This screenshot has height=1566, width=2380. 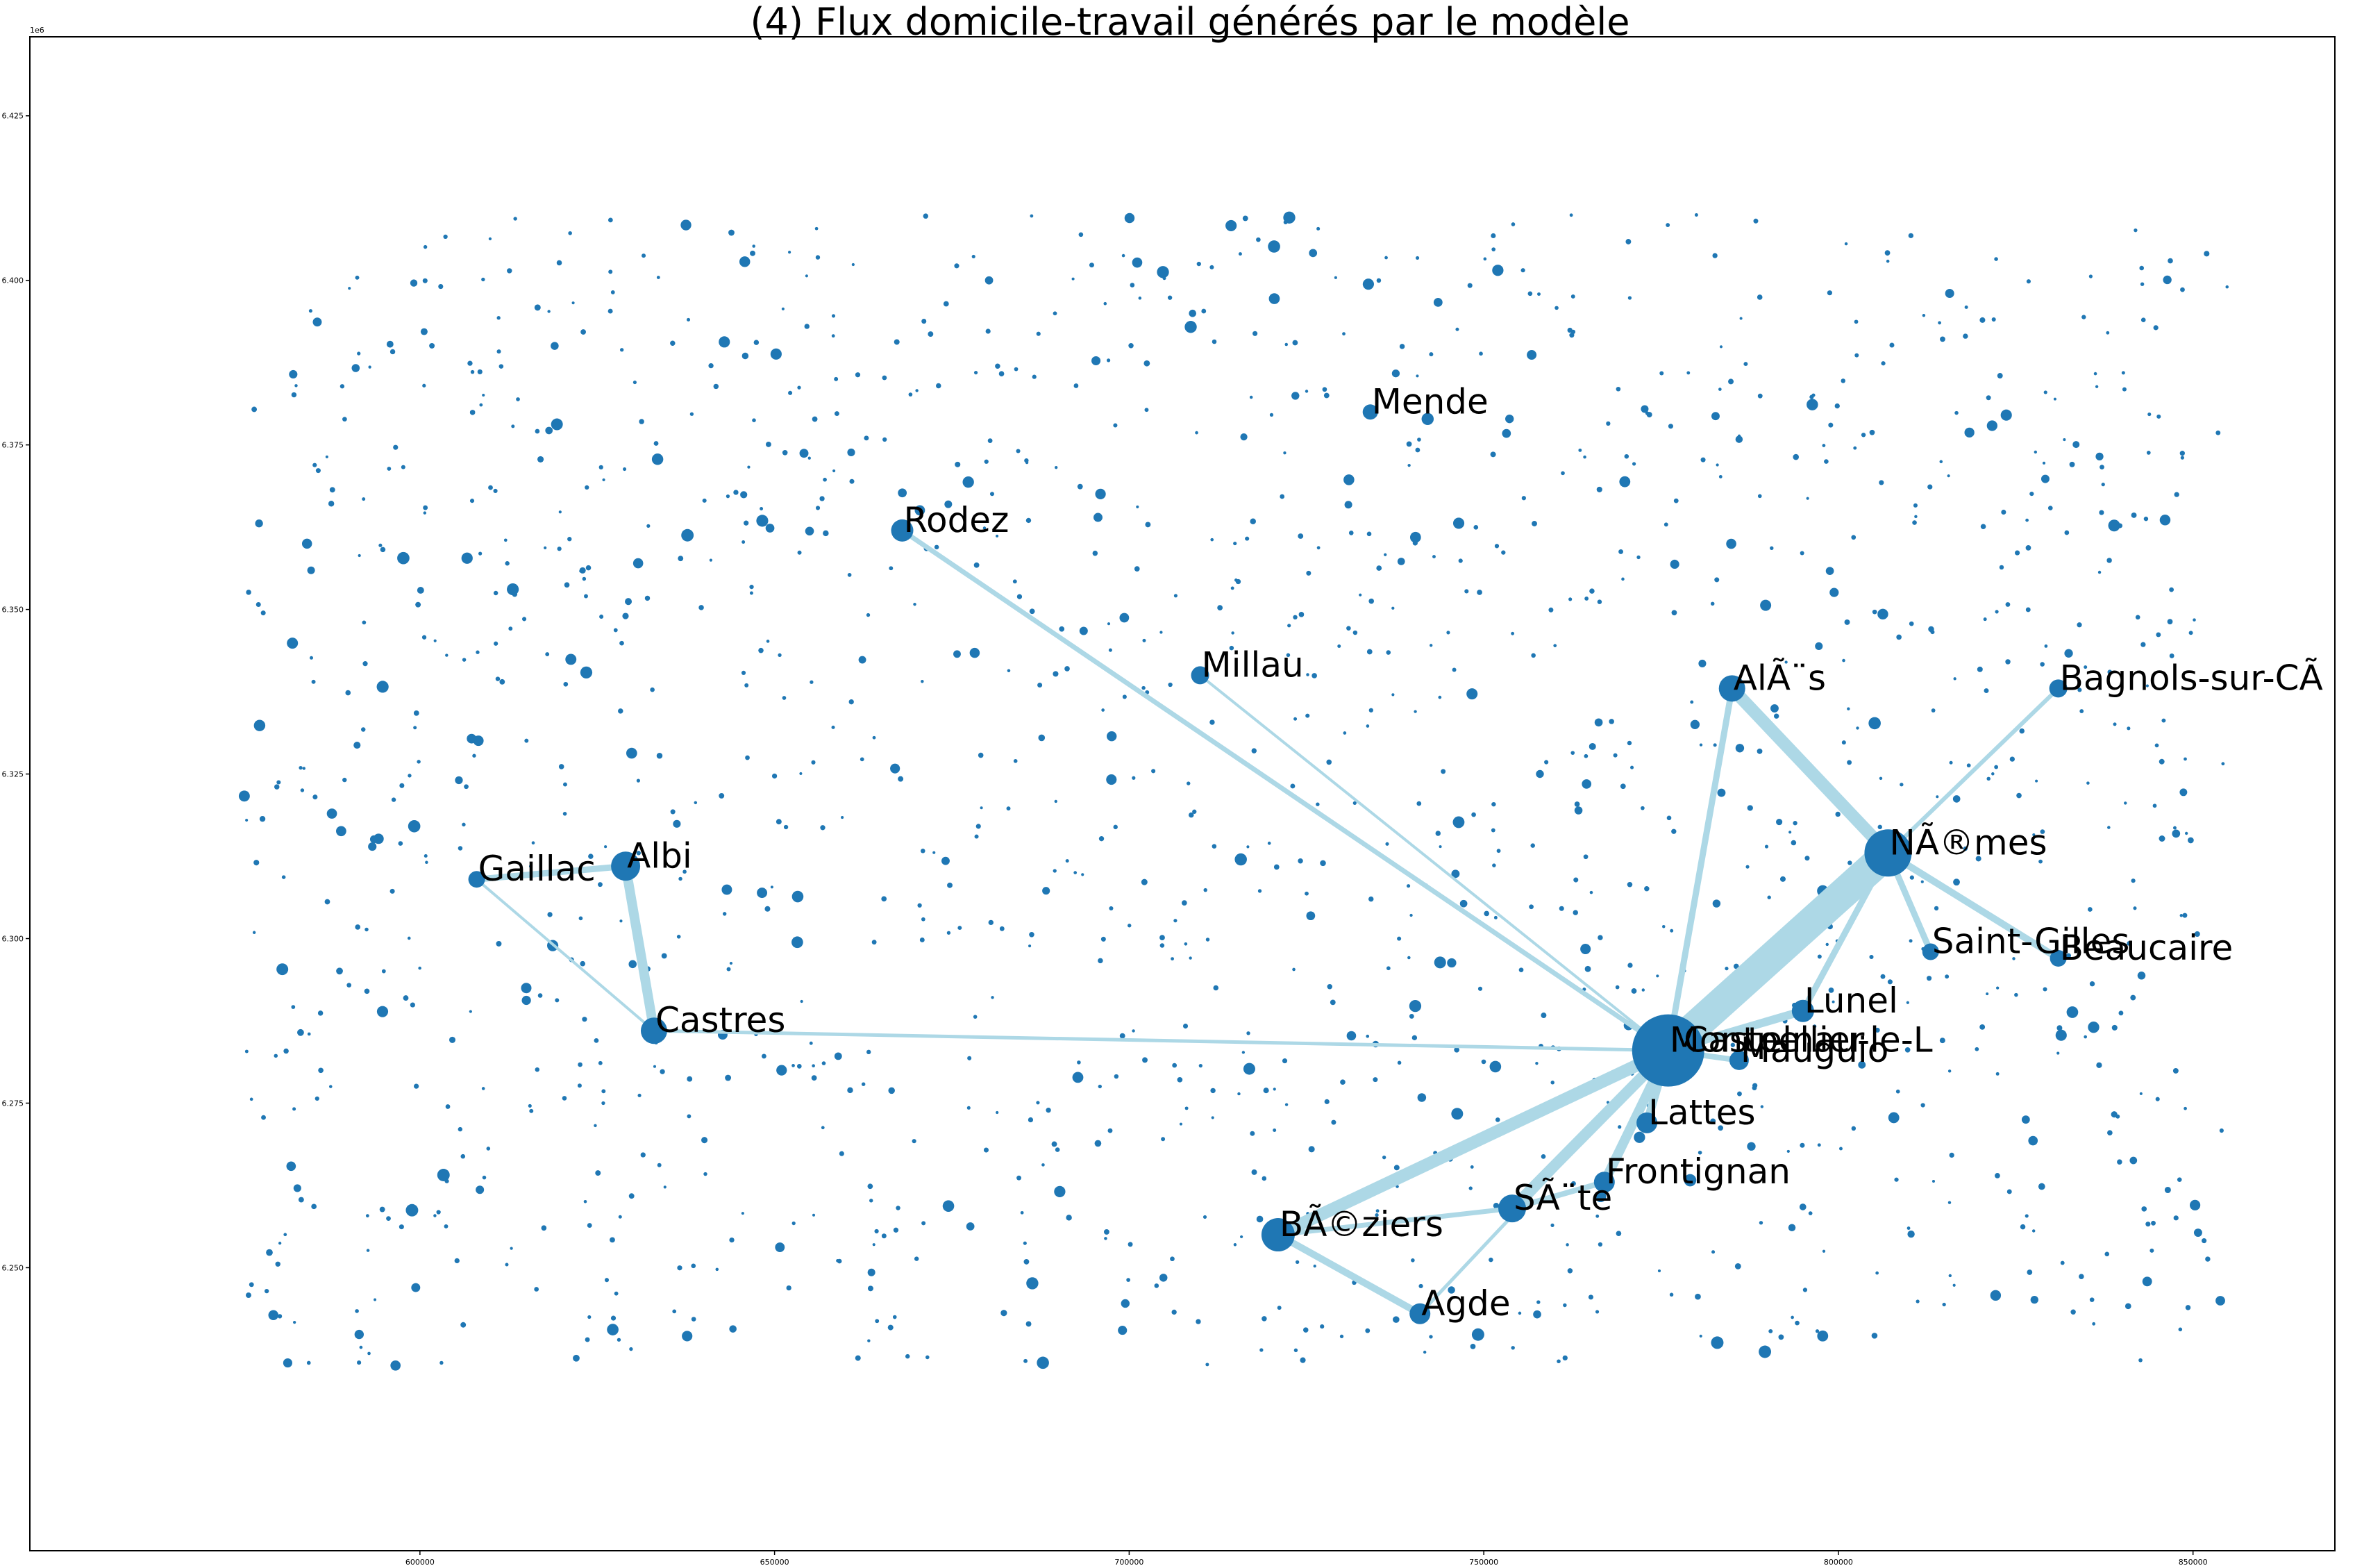 What do you see at coordinates (13, 116) in the screenshot?
I see `y-tick-label: 6.425` at bounding box center [13, 116].